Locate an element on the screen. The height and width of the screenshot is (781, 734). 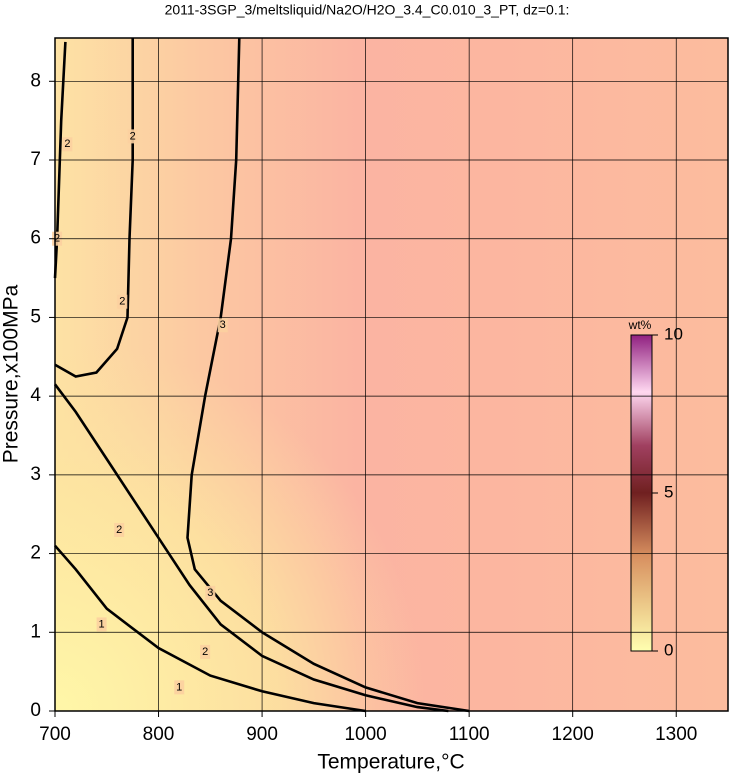
x-tick-label: 700 is located at coordinates (55, 734).